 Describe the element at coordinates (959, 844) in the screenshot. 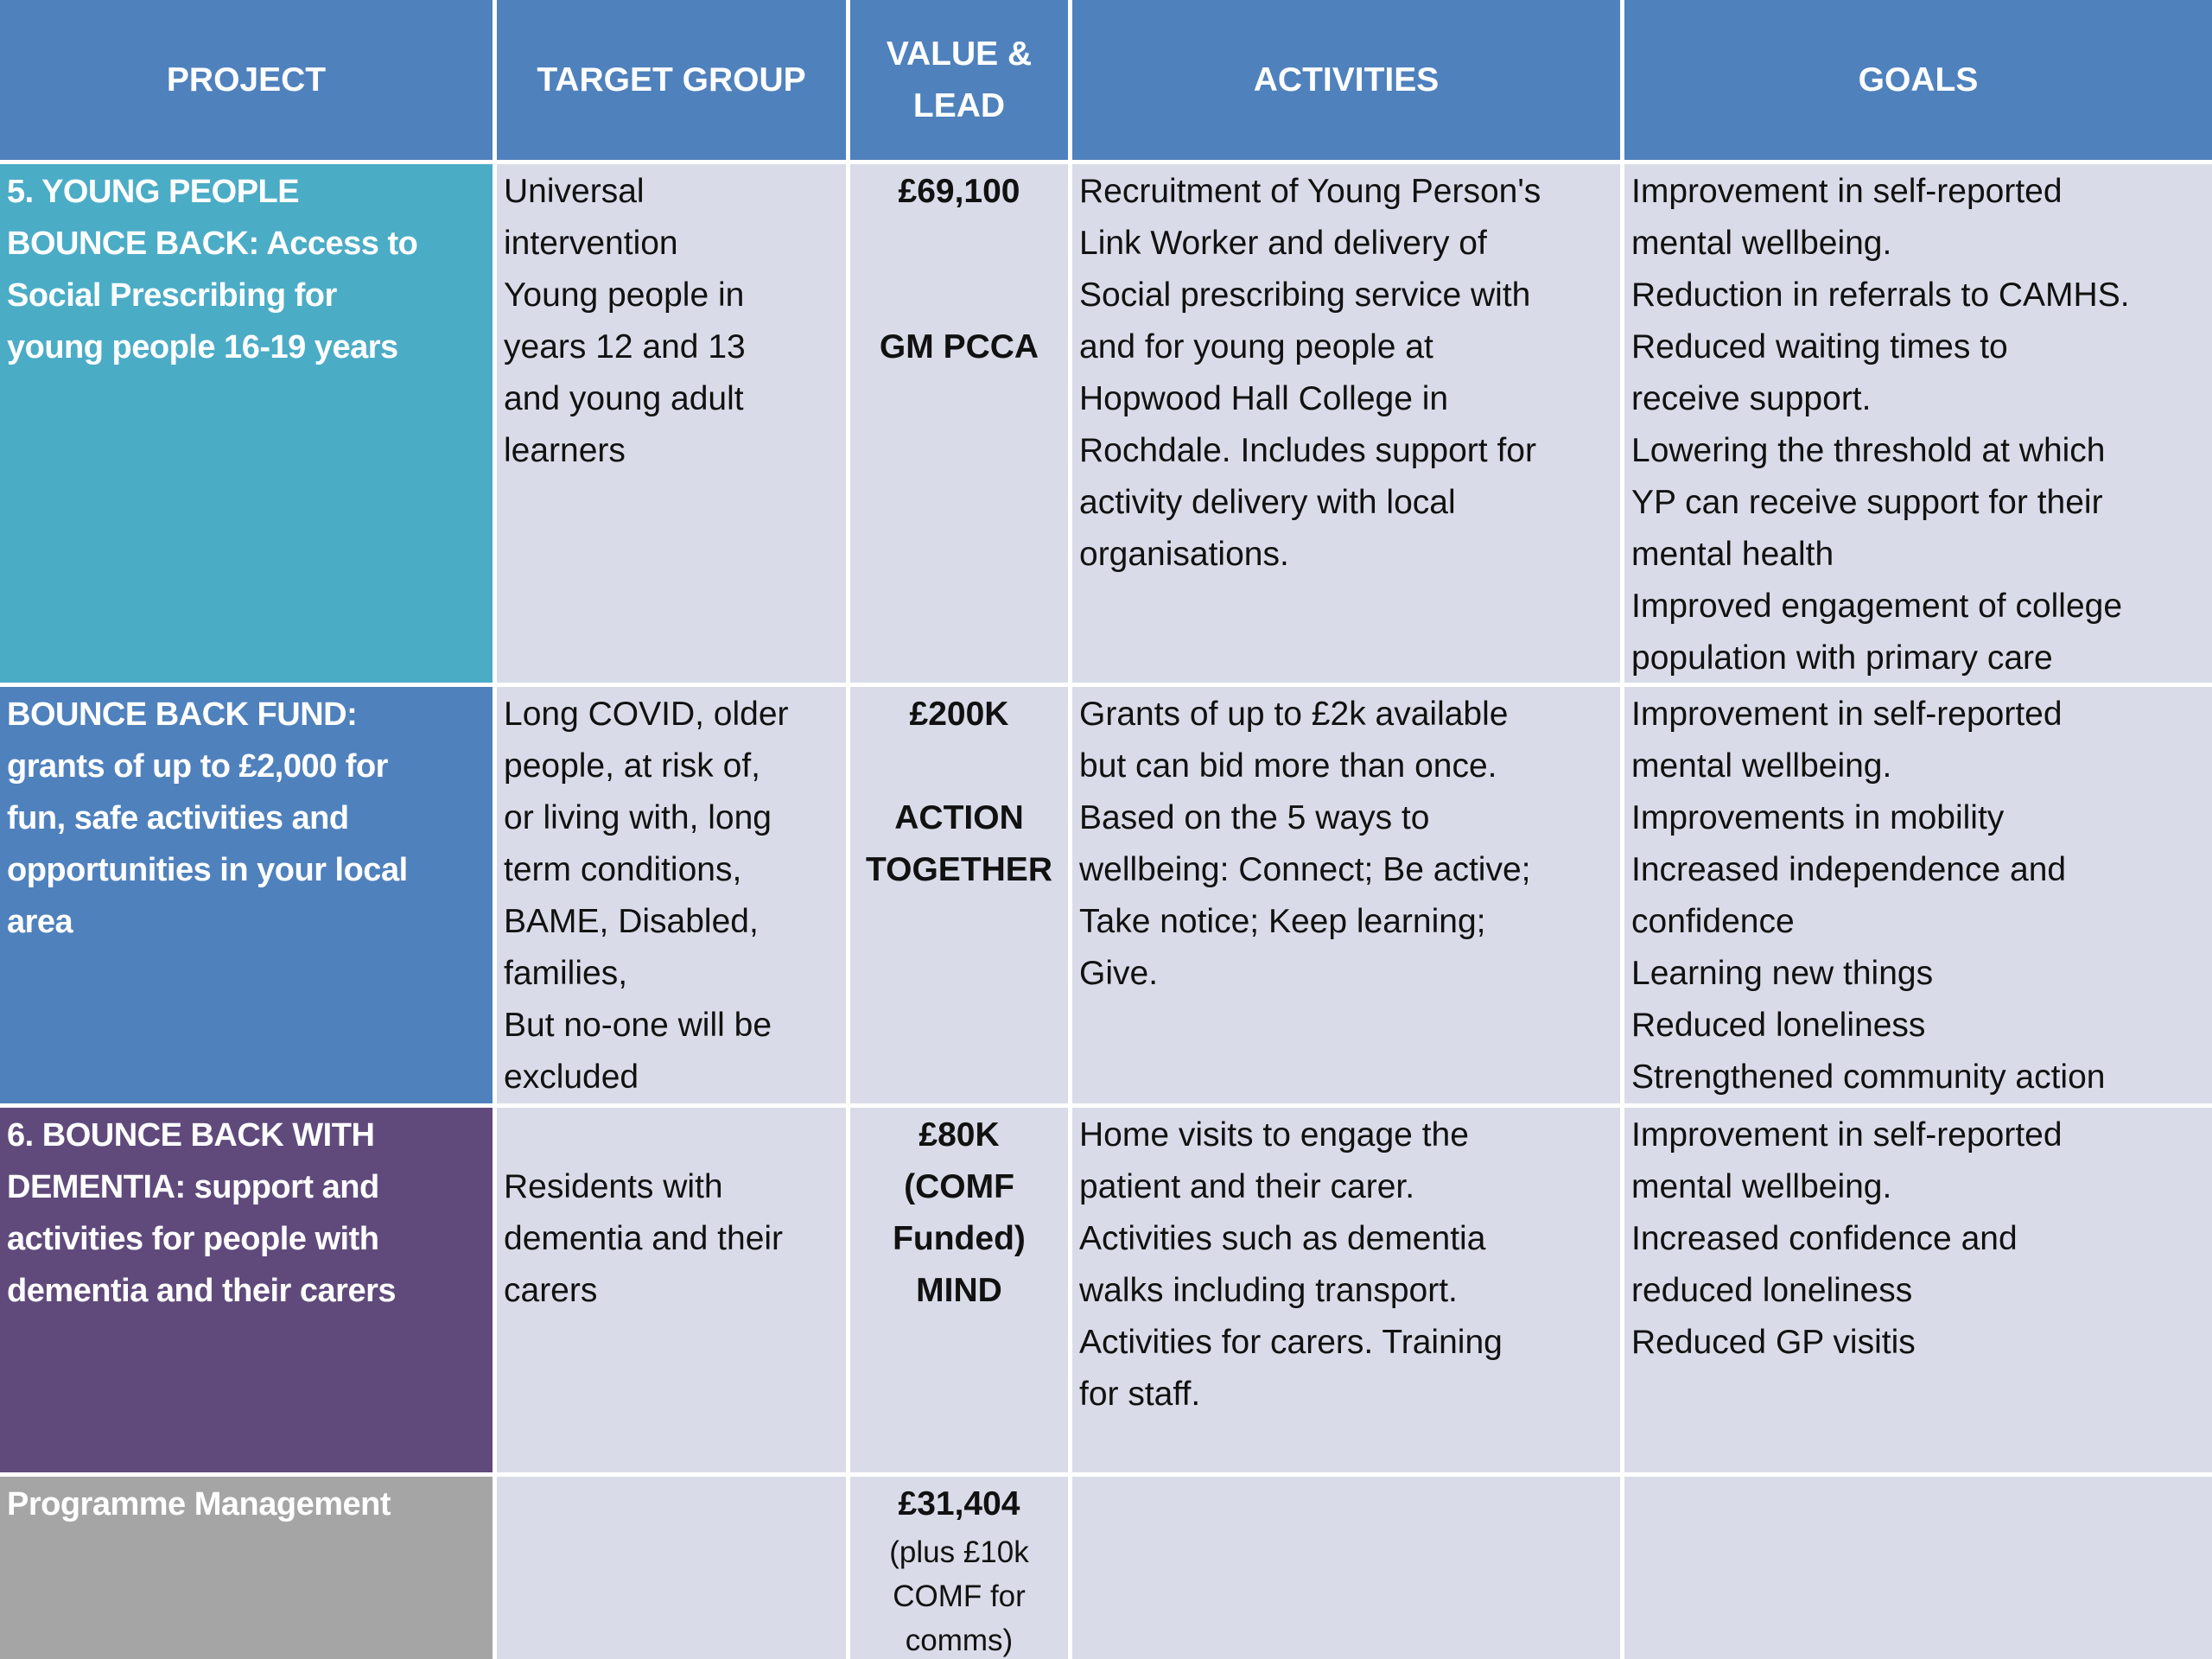

I see `value-group: ACTION TOGETHER` at that location.